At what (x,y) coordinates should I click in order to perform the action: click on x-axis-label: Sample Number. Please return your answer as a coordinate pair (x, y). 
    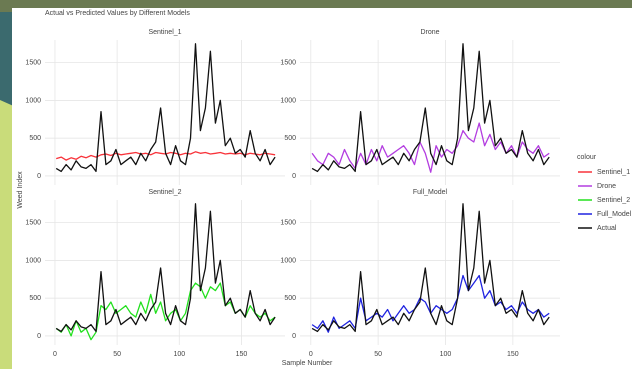
    Looking at the image, I should click on (307, 363).